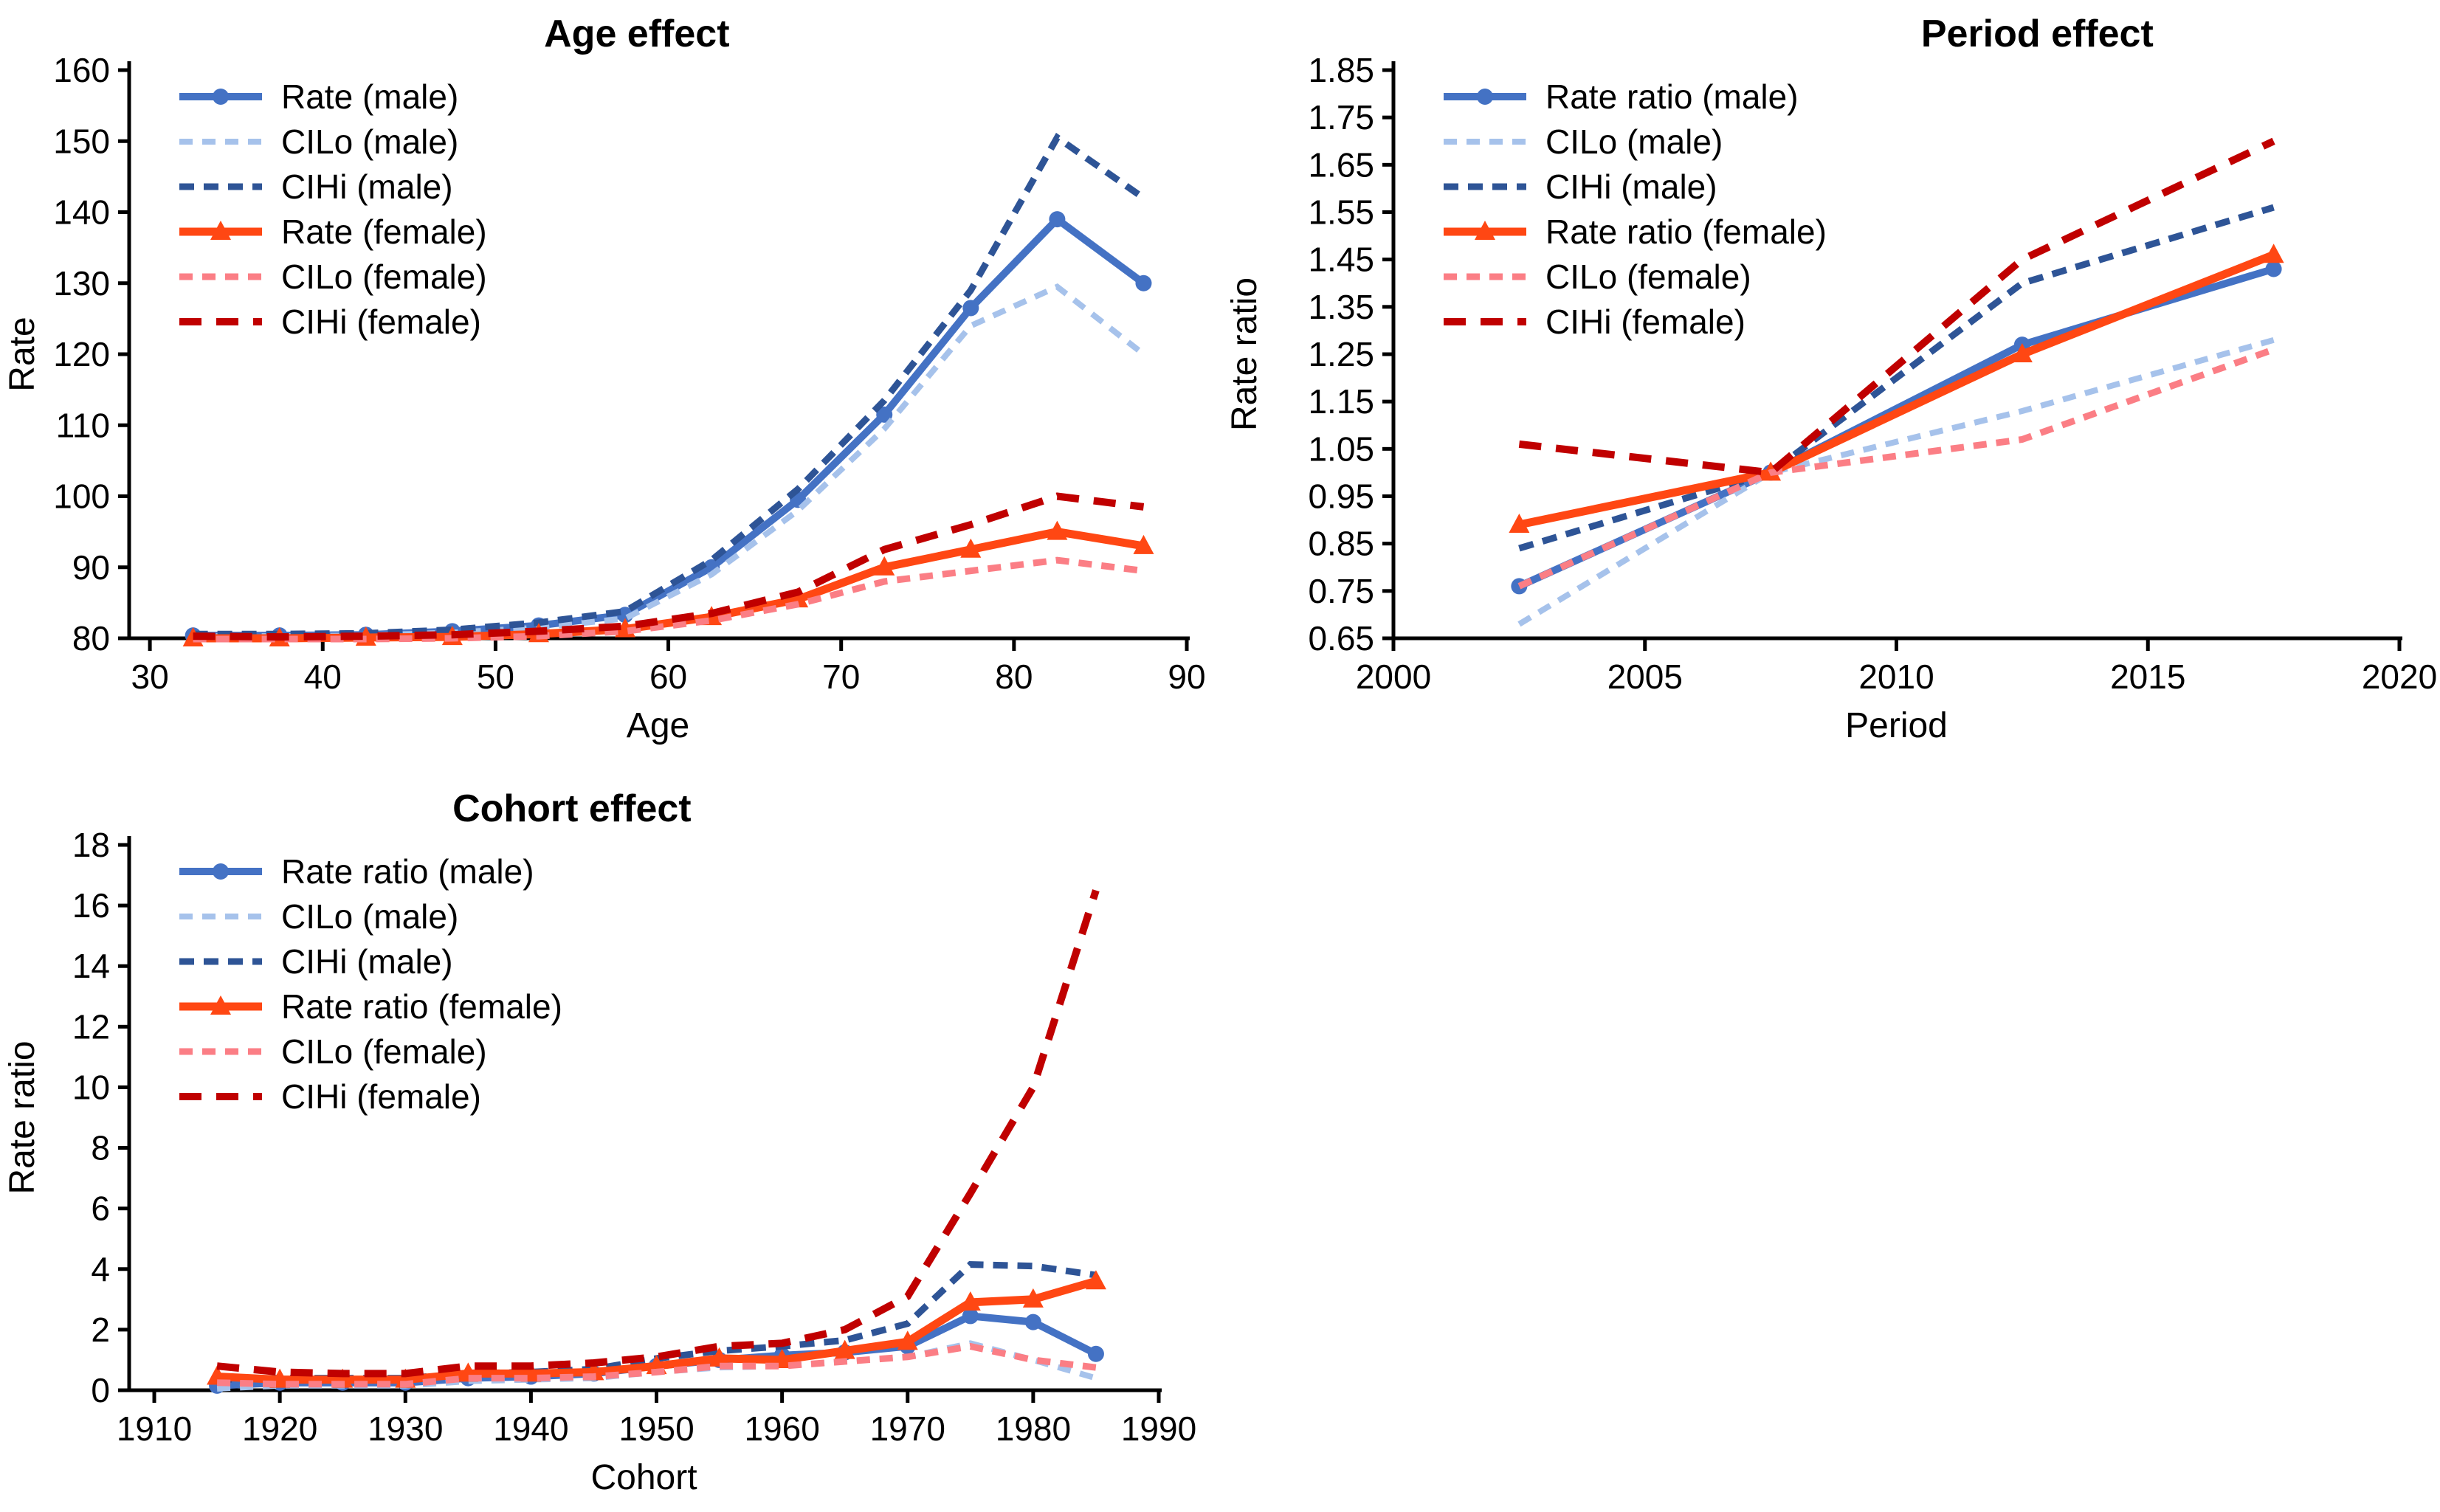 Image resolution: width=2440 pixels, height=1512 pixels. Describe the element at coordinates (22, 354) in the screenshot. I see `y-axis-label: Rate` at that location.